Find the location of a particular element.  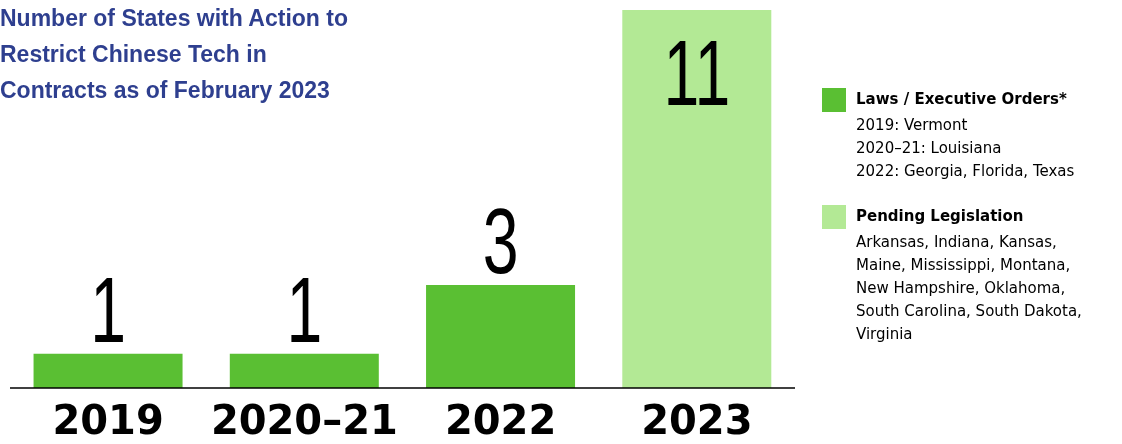

text: 2022: Georgia, Florida, Texas is located at coordinates (966, 171).